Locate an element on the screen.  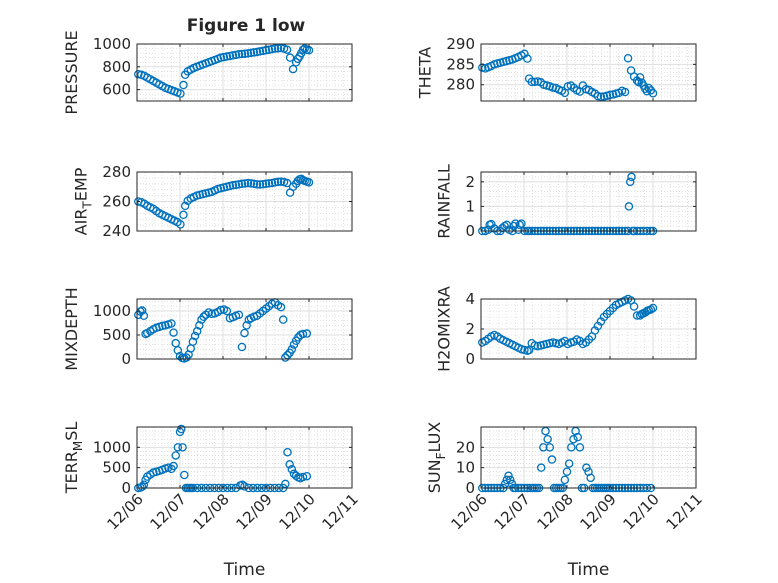
y-tick-label: 800 is located at coordinates (116, 67).